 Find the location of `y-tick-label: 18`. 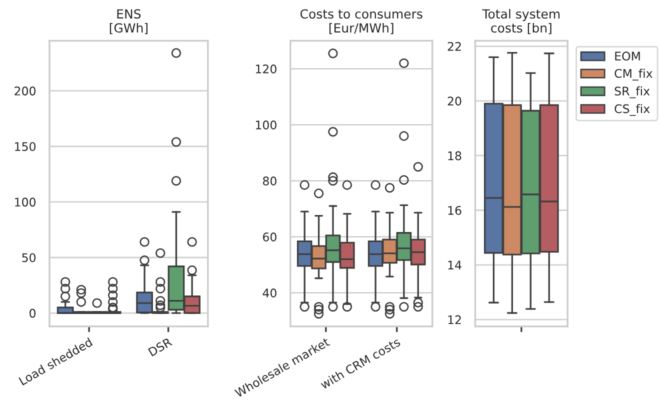

y-tick-label: 18 is located at coordinates (455, 155).